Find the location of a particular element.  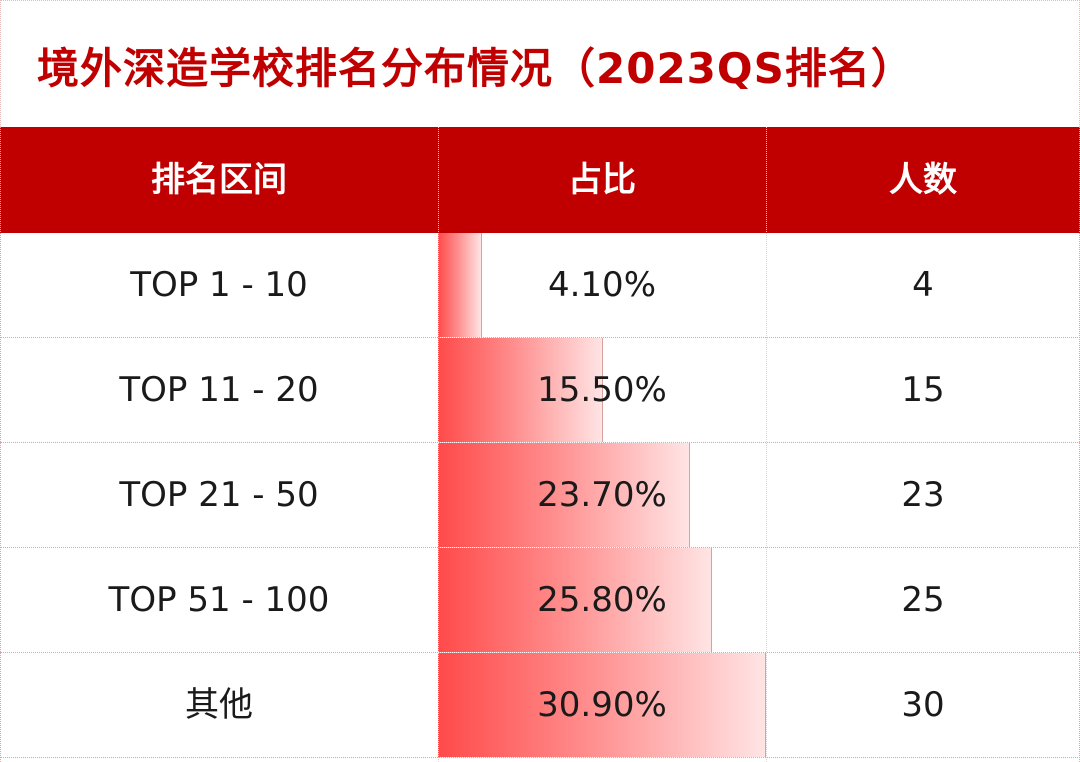

table-row: TOP 21 - 50 23.70% 23 is located at coordinates (540, 495).